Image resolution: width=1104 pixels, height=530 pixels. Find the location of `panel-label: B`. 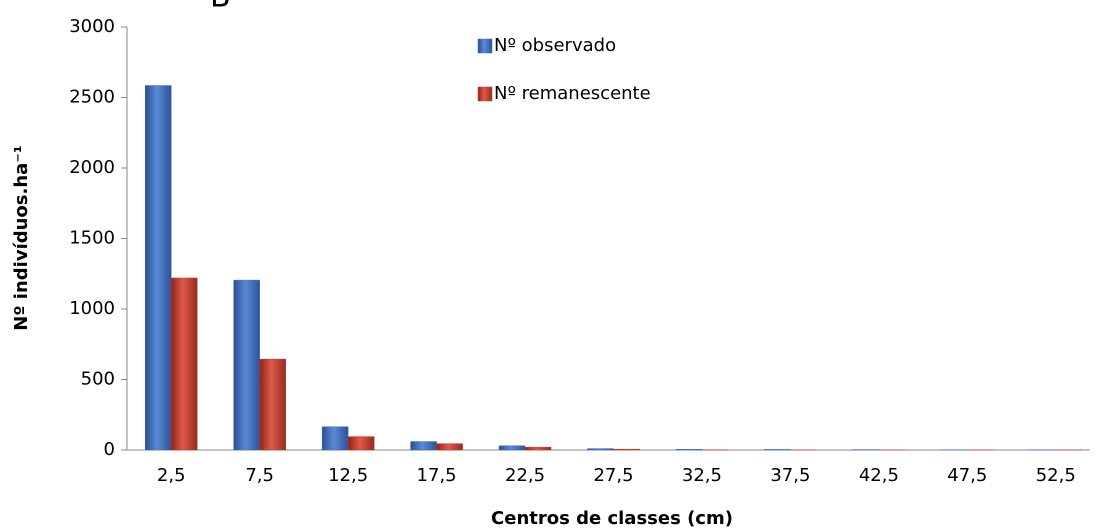

panel-label: B is located at coordinates (220, 7).